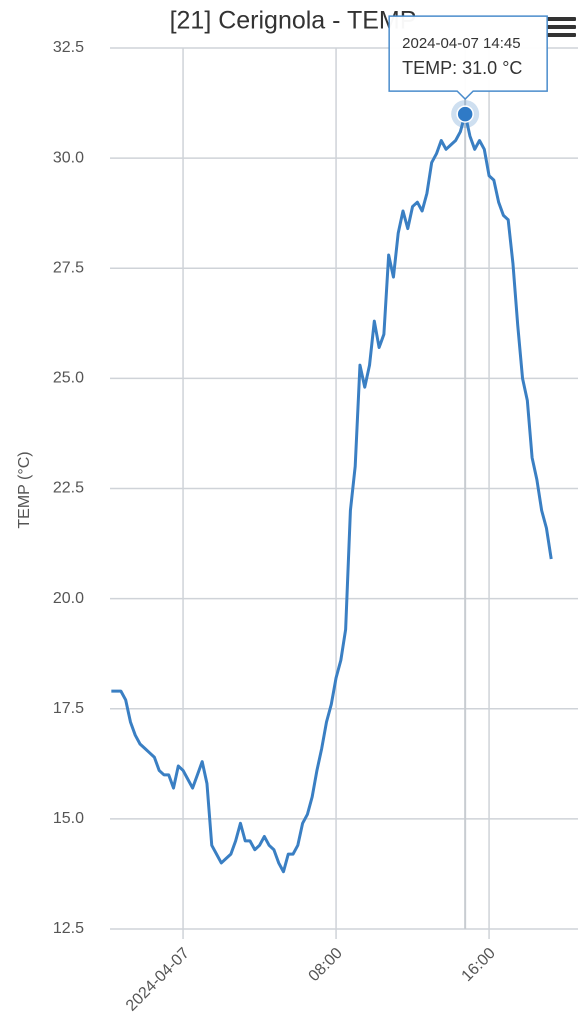 The image size is (586, 1024). I want to click on y-tick-label: 32.5, so click(68, 47).